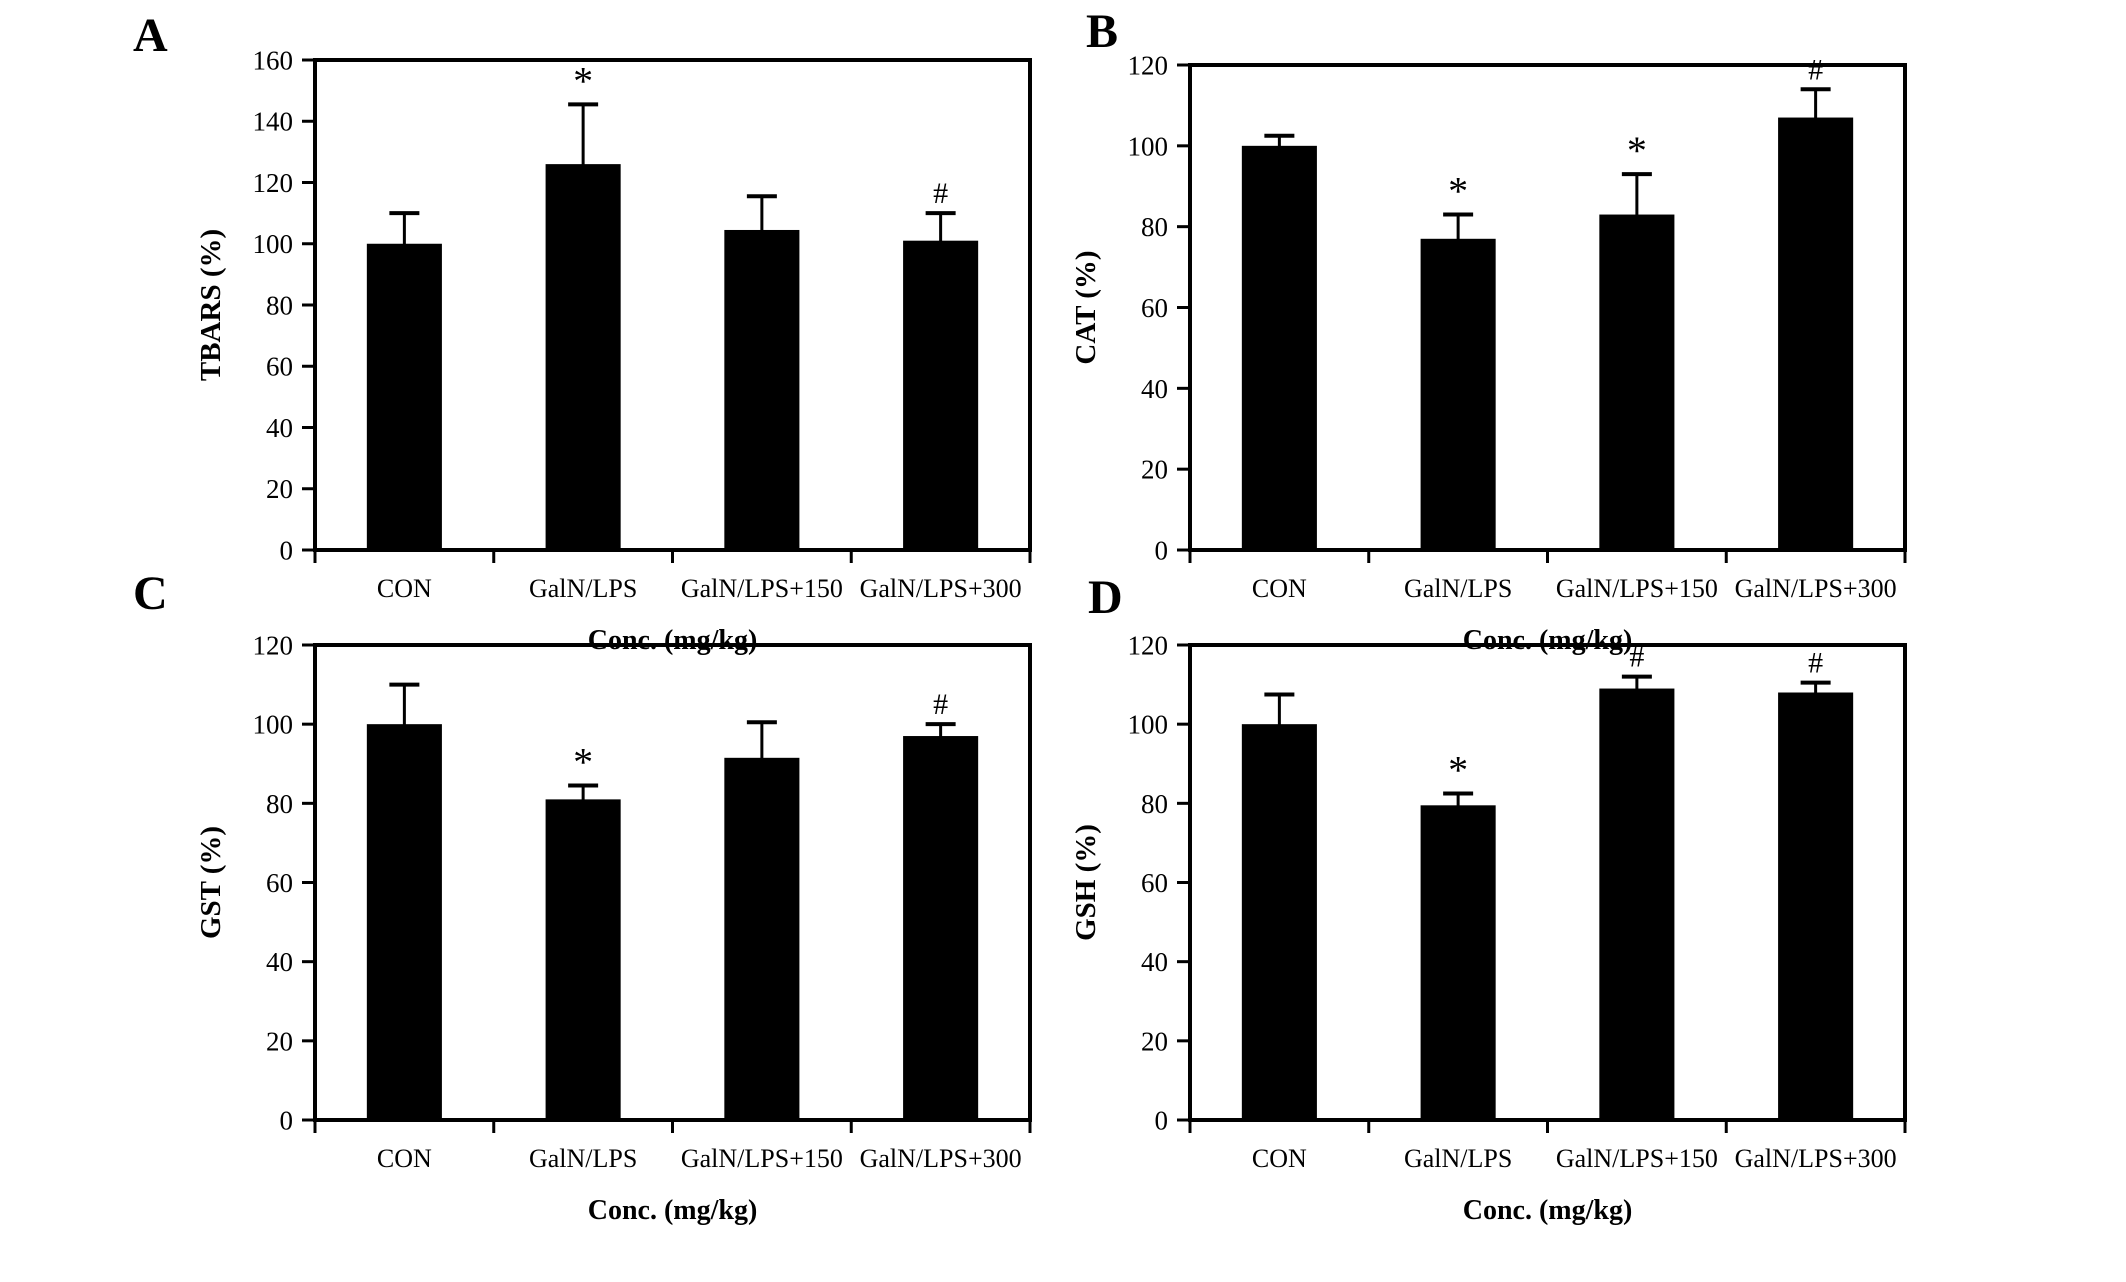 This screenshot has width=2126, height=1282. What do you see at coordinates (211, 305) in the screenshot?
I see `y-axis-title: TBARS (%)` at bounding box center [211, 305].